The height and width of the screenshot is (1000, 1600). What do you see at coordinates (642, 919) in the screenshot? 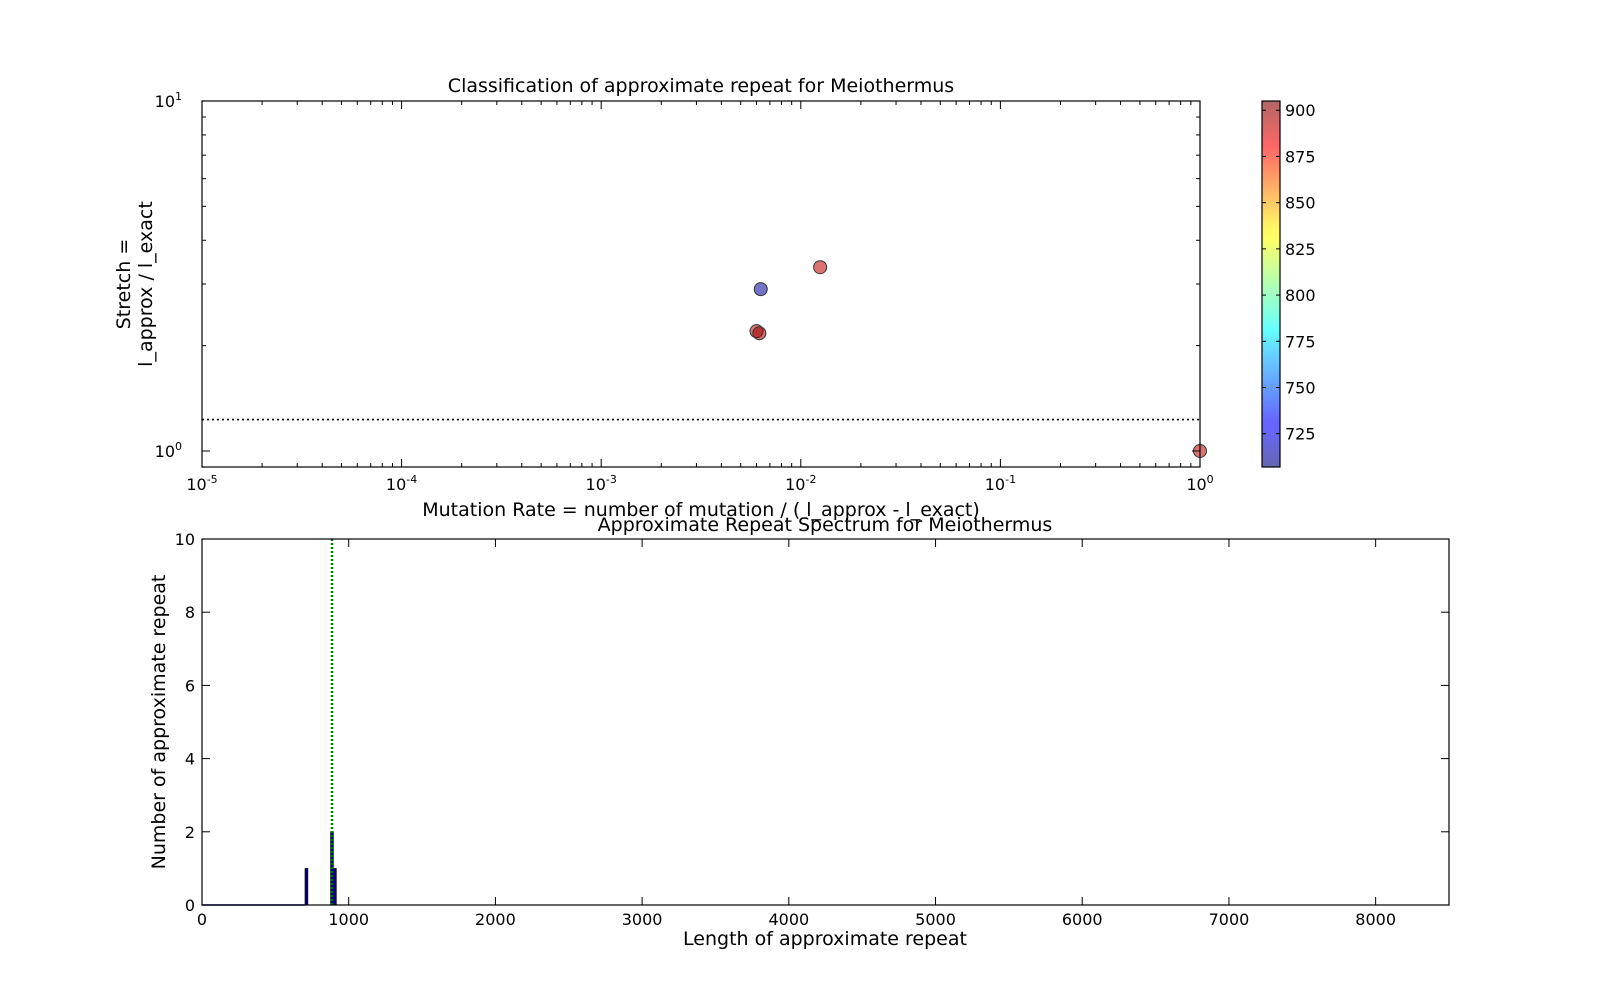
I see `histogram-x-tick-label: 3000` at bounding box center [642, 919].